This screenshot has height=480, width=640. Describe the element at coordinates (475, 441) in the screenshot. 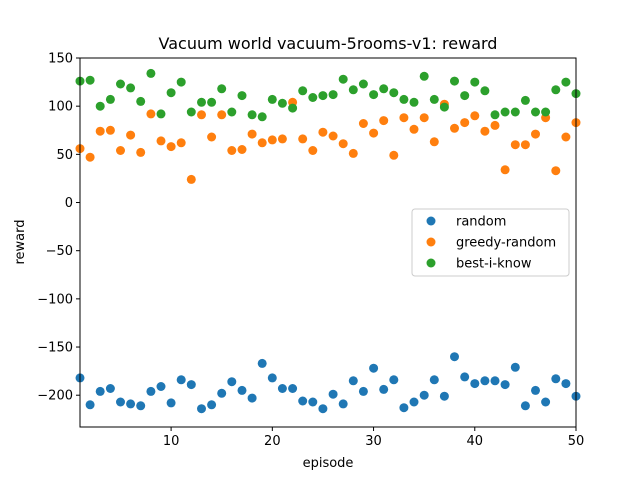

I see `x-tick-label: 40` at that location.